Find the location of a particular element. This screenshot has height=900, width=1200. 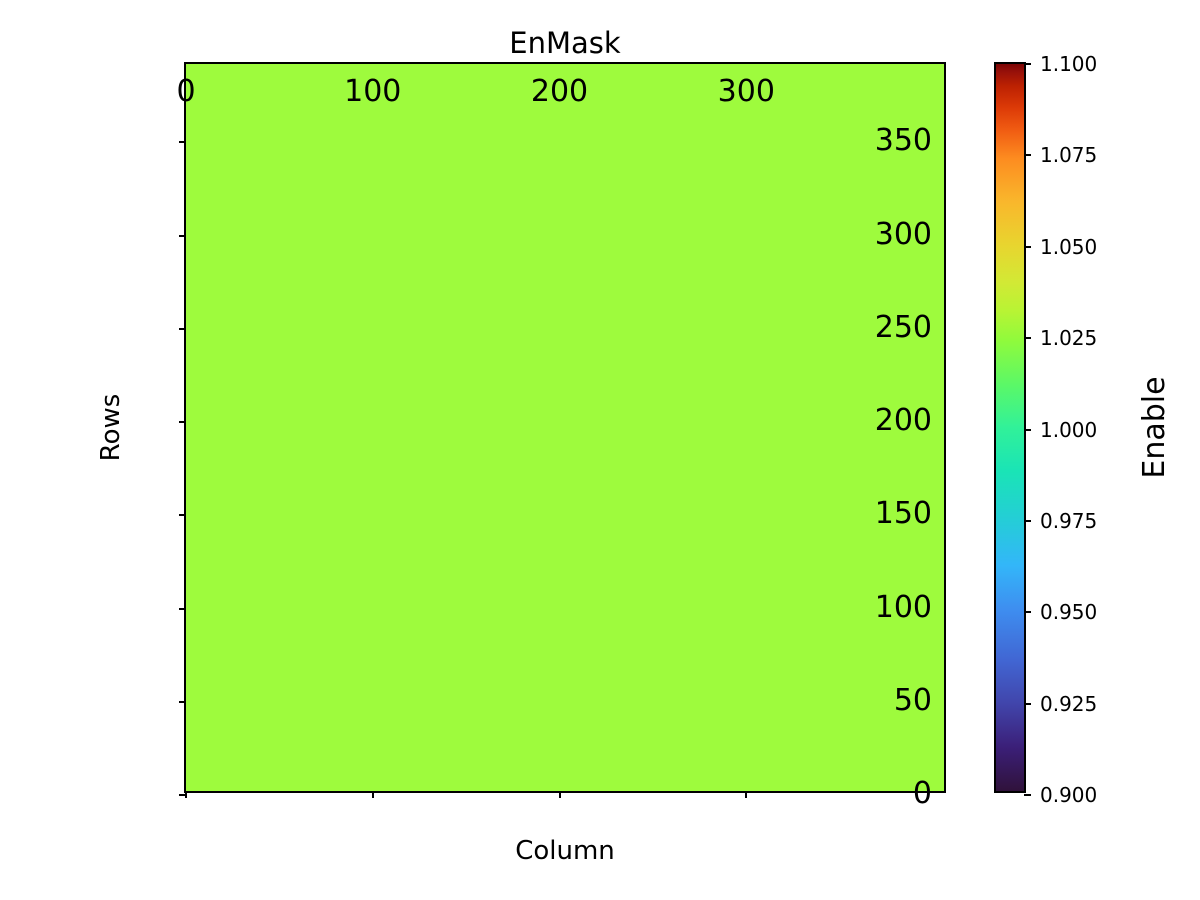

y-tick-label: 300 is located at coordinates (903, 234).